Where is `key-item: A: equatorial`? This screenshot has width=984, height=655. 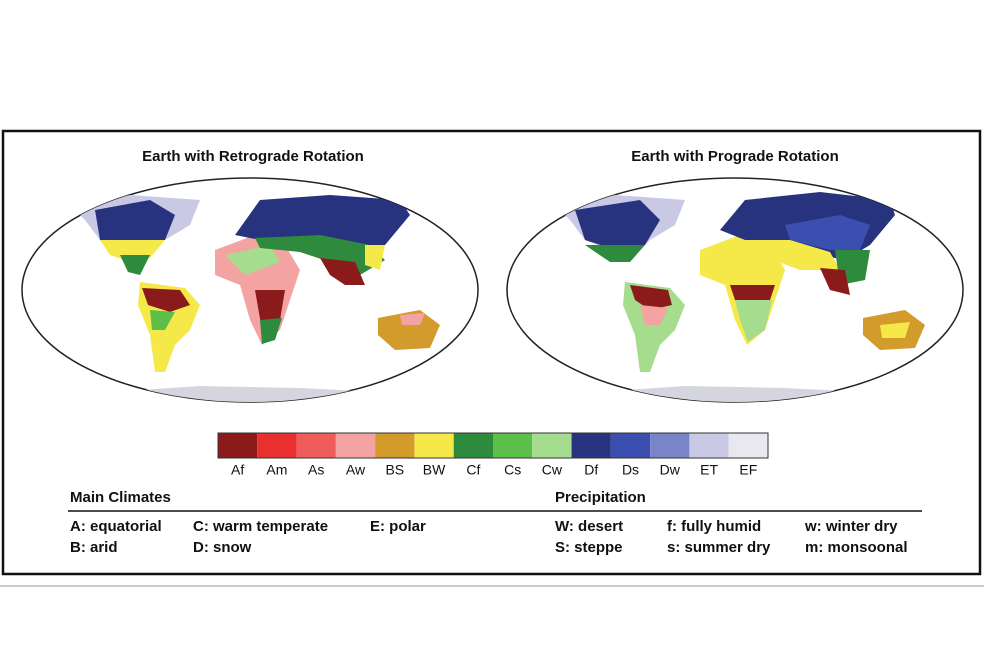
key-item: A: equatorial is located at coordinates (116, 526).